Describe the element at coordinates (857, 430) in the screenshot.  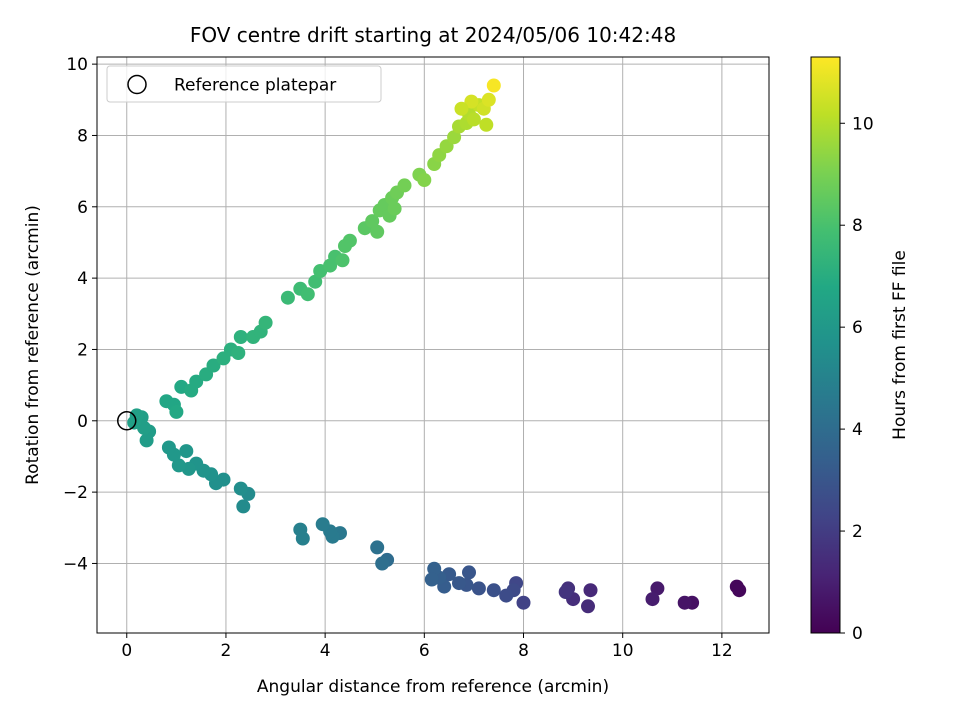
I see `colorbar-tick-label: 4` at that location.